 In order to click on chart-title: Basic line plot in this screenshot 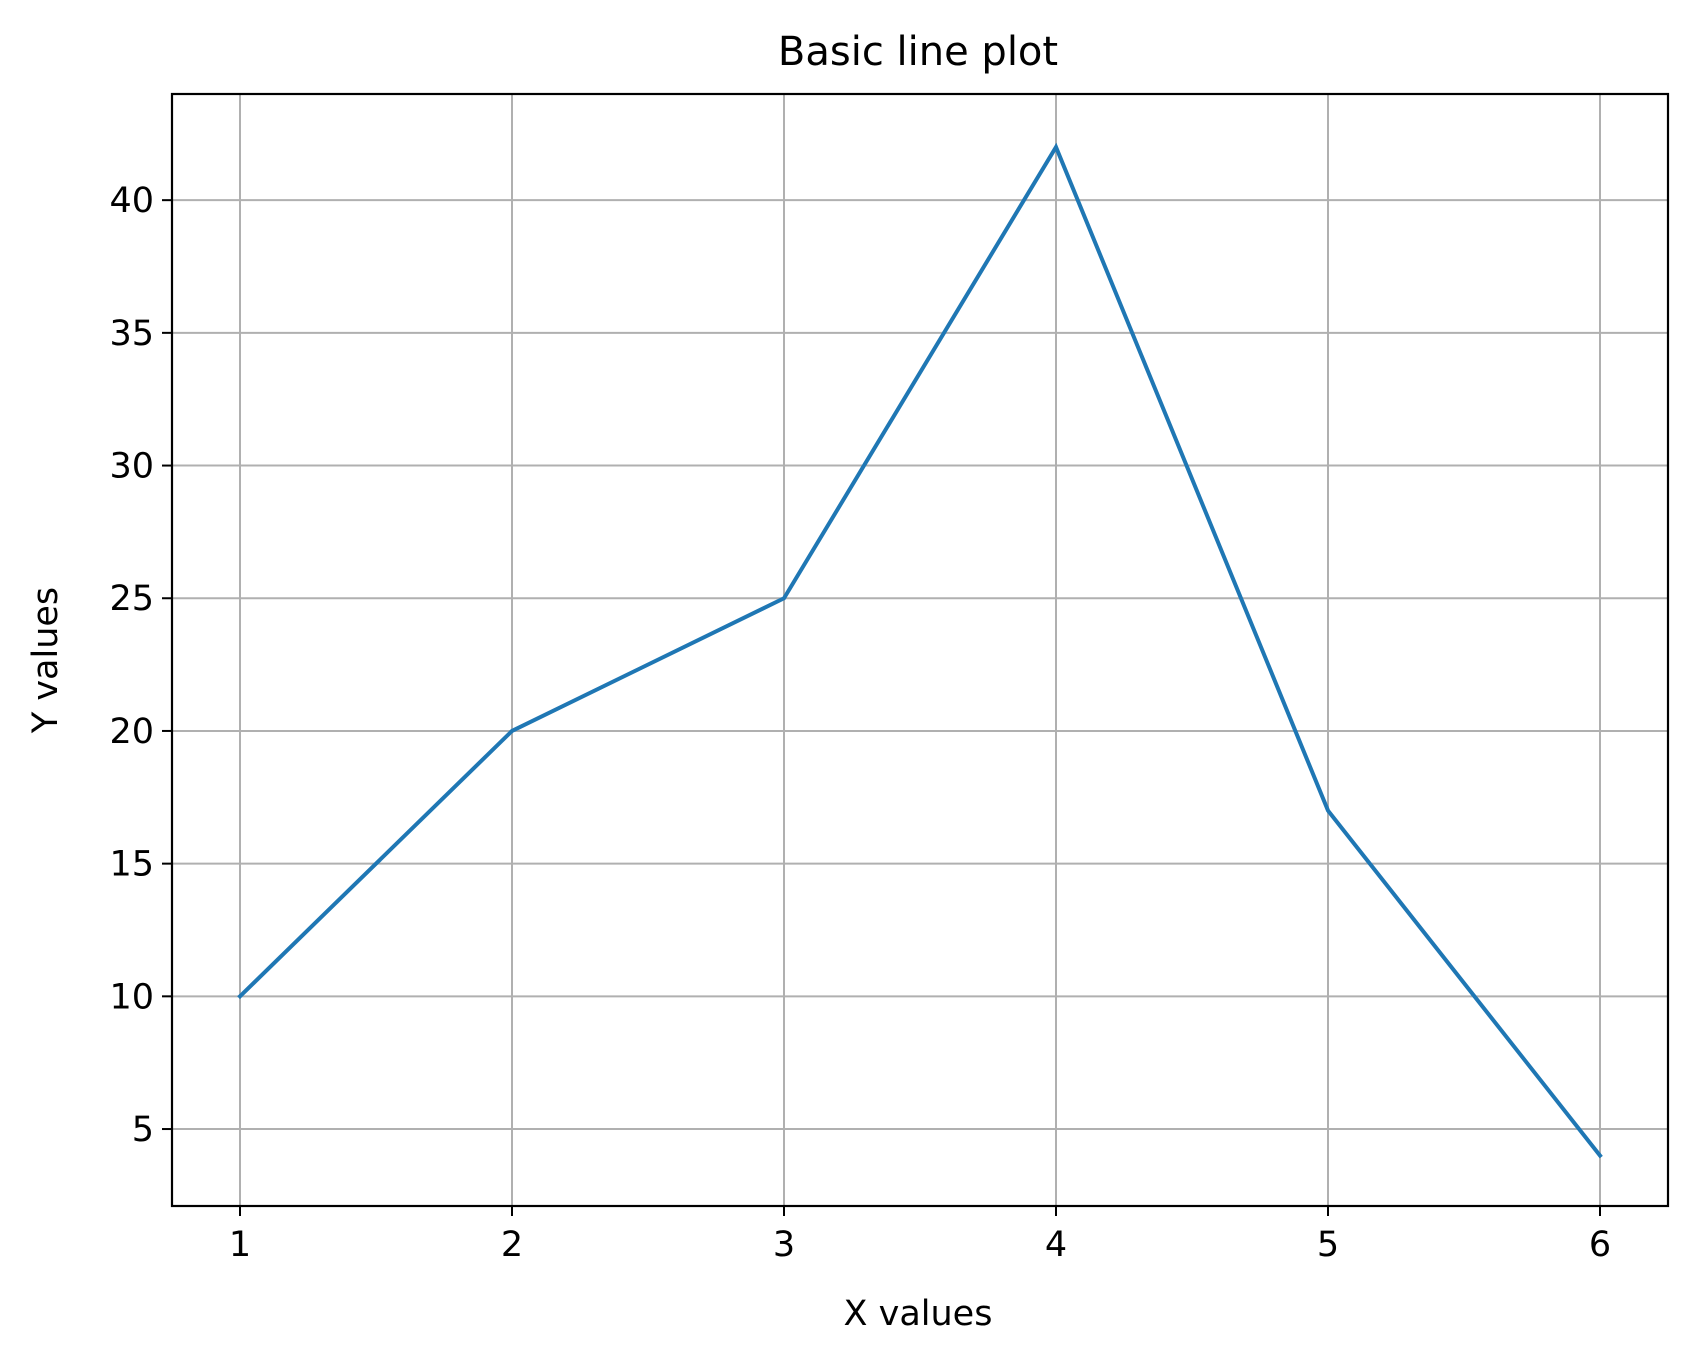, I will do `click(918, 52)`.